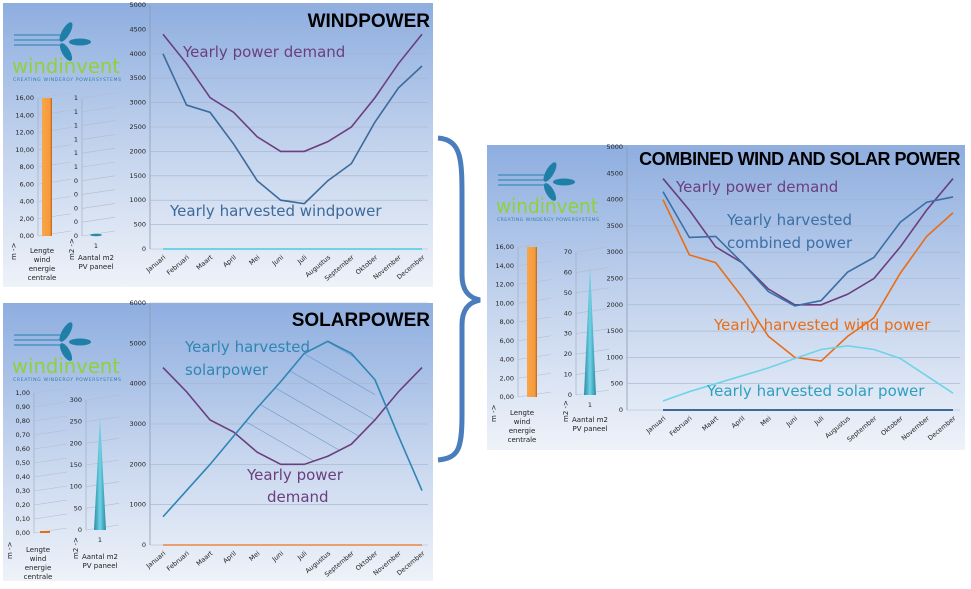 The width and height of the screenshot is (971, 589). What do you see at coordinates (614, 331) in the screenshot?
I see `y-tick-label: 1500` at bounding box center [614, 331].